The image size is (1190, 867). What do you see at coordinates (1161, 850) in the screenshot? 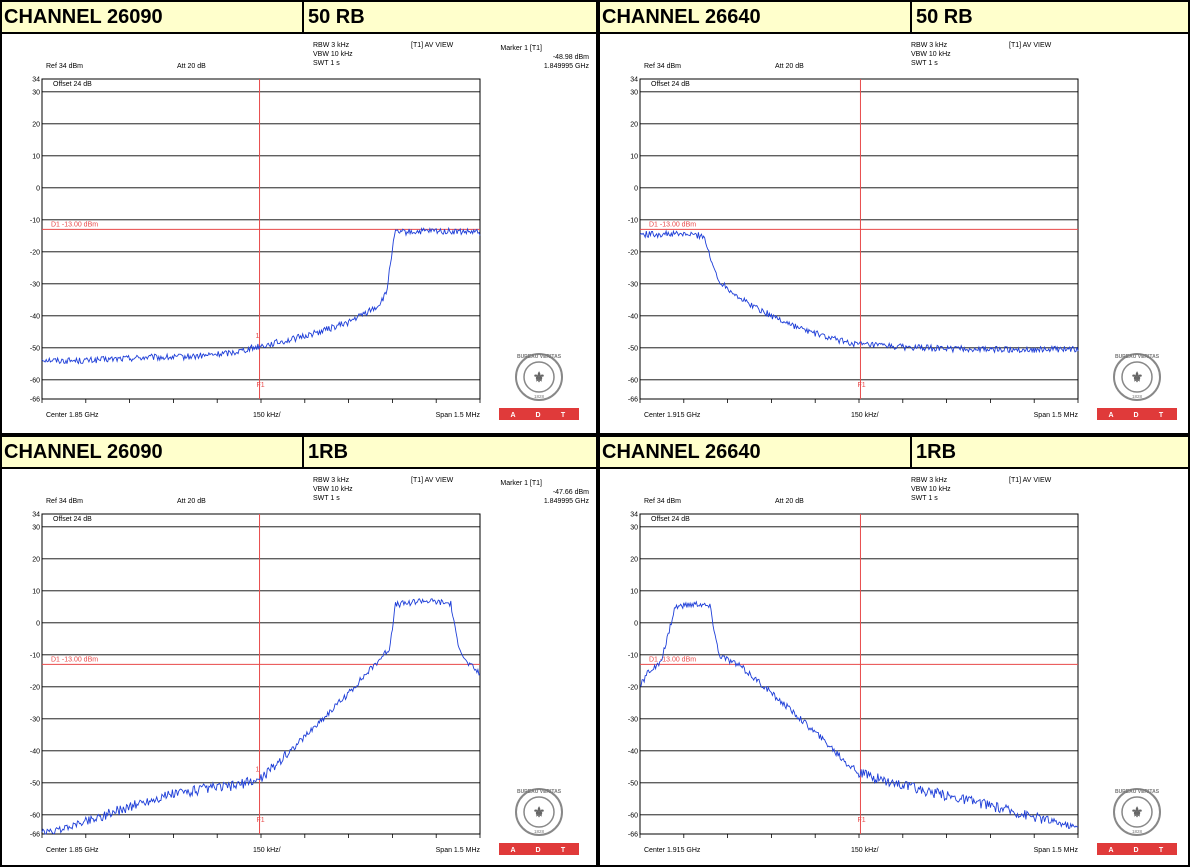
I see `adt-letter: T` at bounding box center [1161, 850].